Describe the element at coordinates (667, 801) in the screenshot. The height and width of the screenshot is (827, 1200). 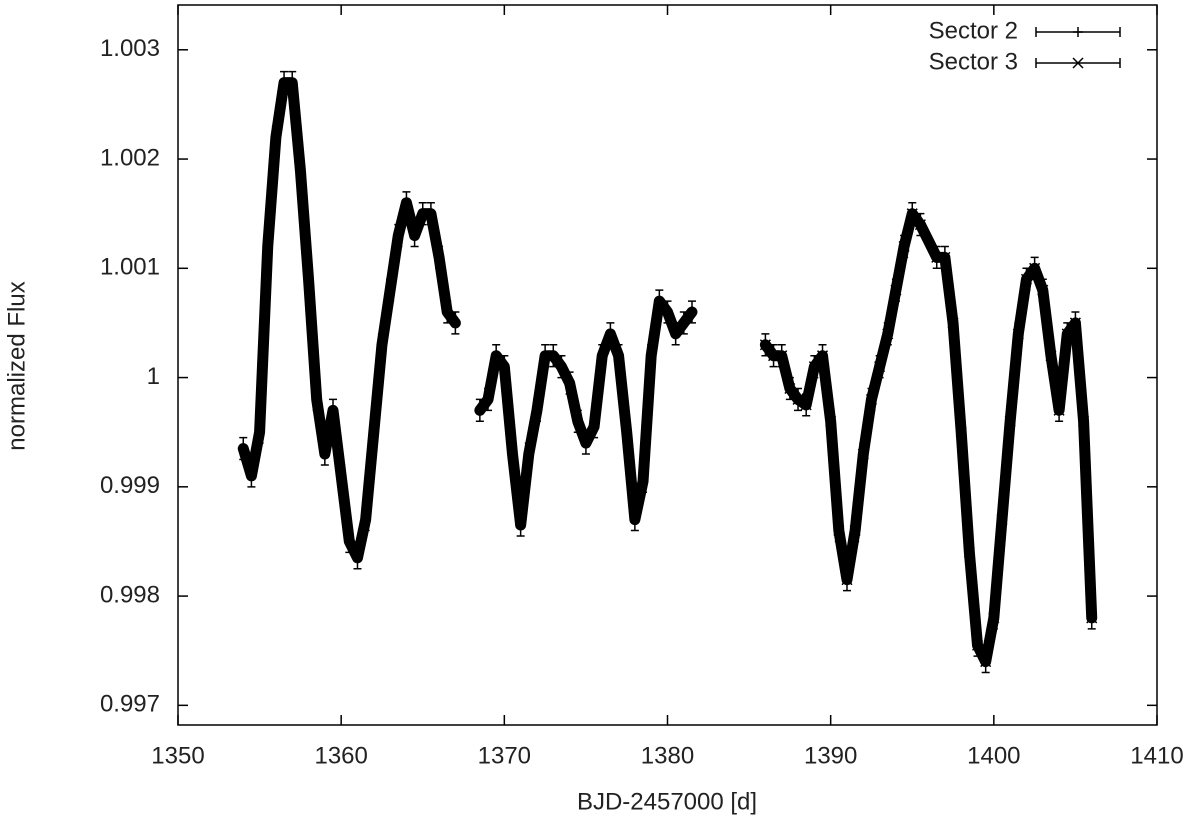
I see `x-axis-label: BJD-2457000 [d]` at that location.